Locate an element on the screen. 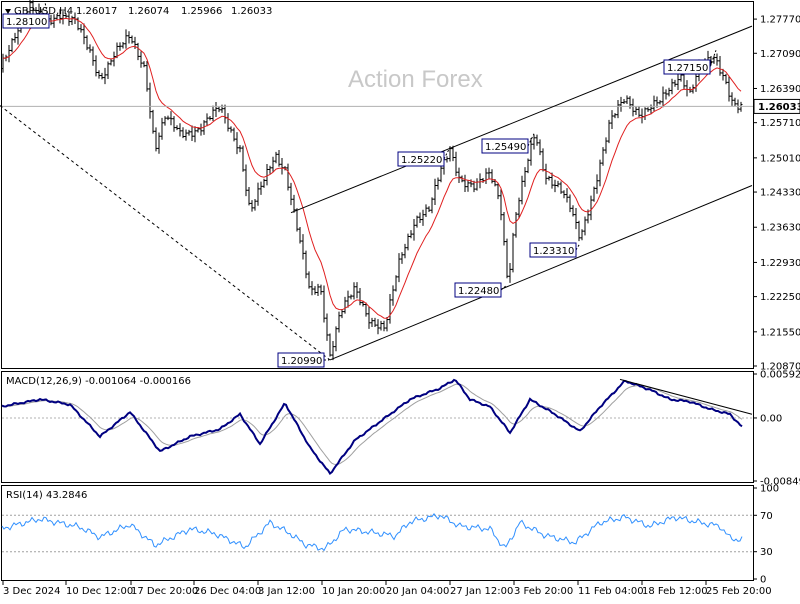  time-tick-label: 10 Dec 12:00 is located at coordinates (99, 591).